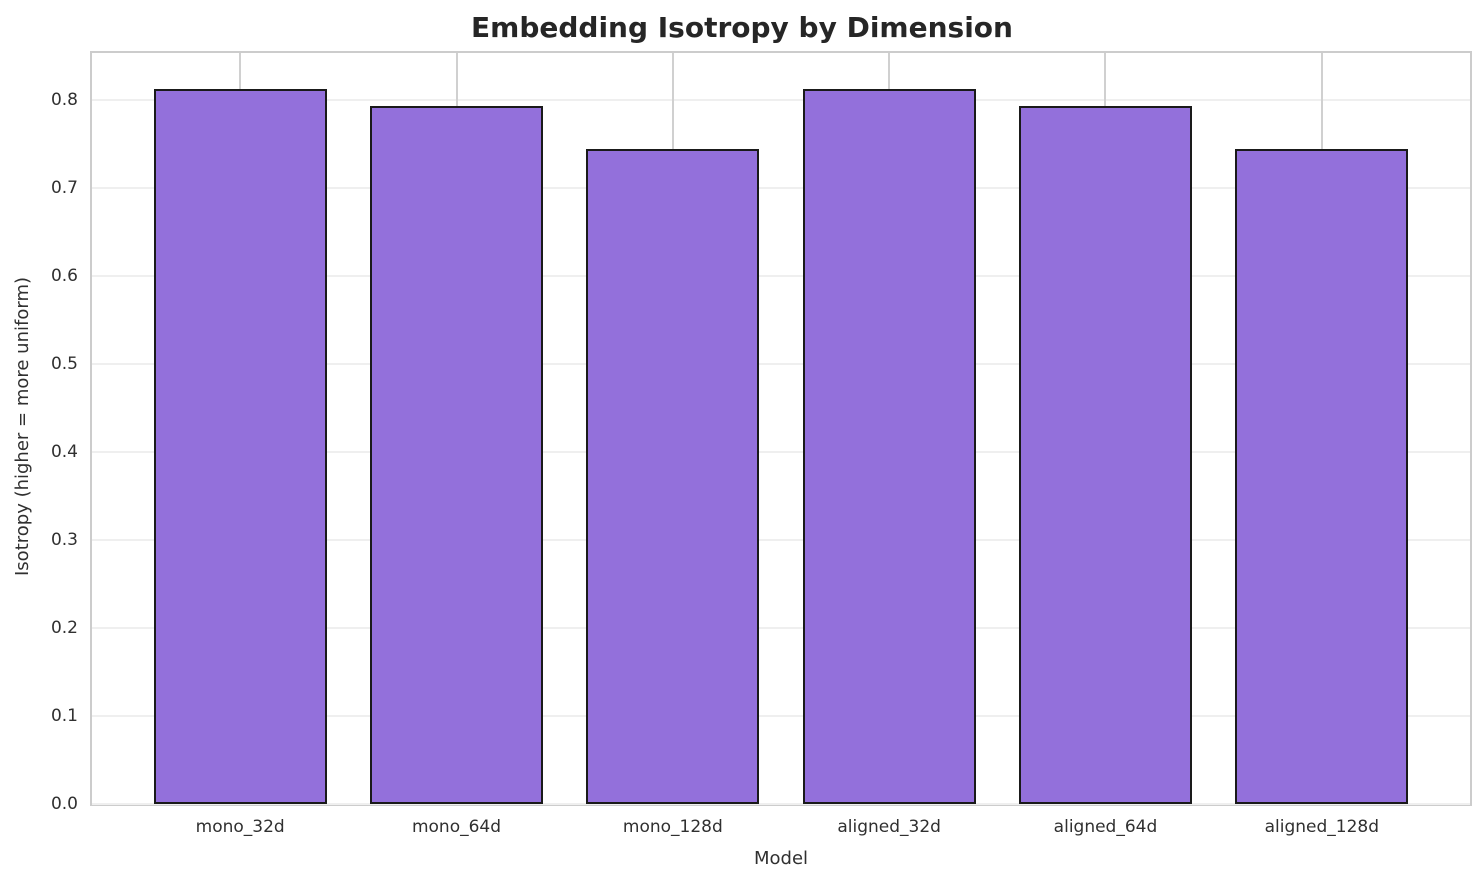 The width and height of the screenshot is (1484, 885). What do you see at coordinates (889, 827) in the screenshot?
I see `x-tick-label: aligned_32d` at bounding box center [889, 827].